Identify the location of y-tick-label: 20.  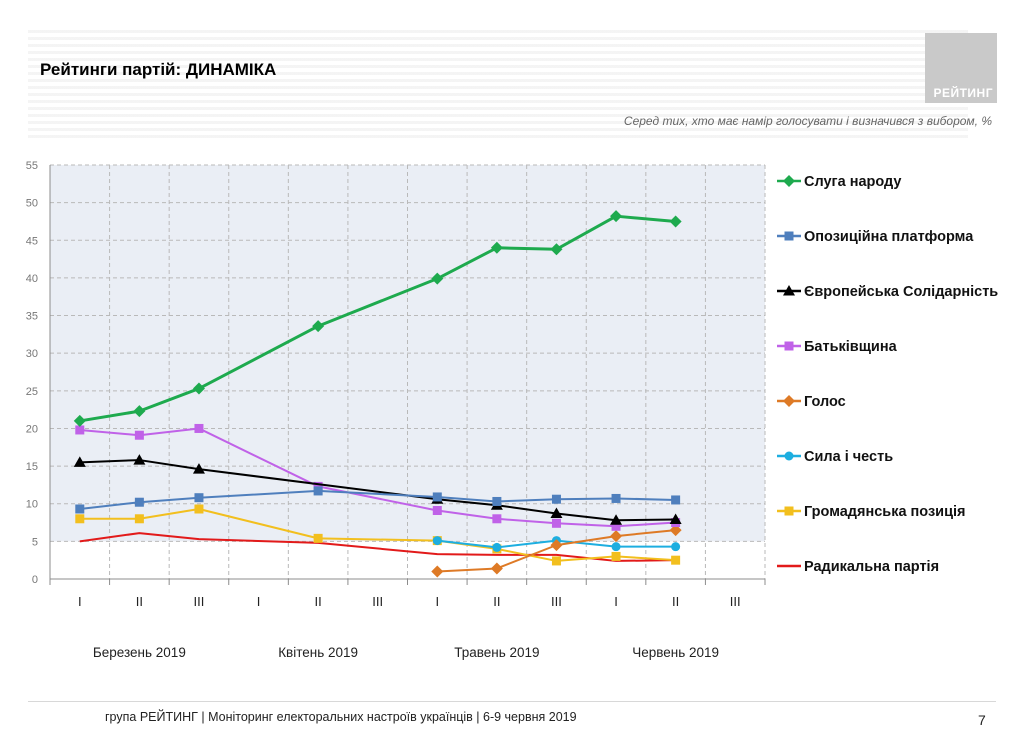
(32, 429).